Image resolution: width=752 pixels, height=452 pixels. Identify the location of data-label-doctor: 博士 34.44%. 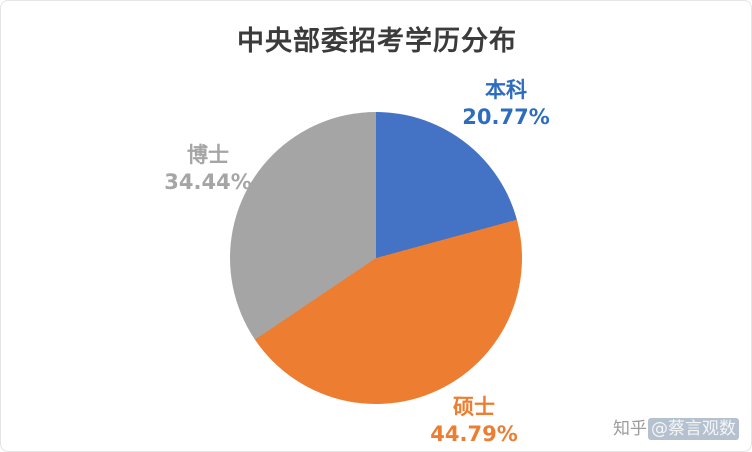
(208, 169).